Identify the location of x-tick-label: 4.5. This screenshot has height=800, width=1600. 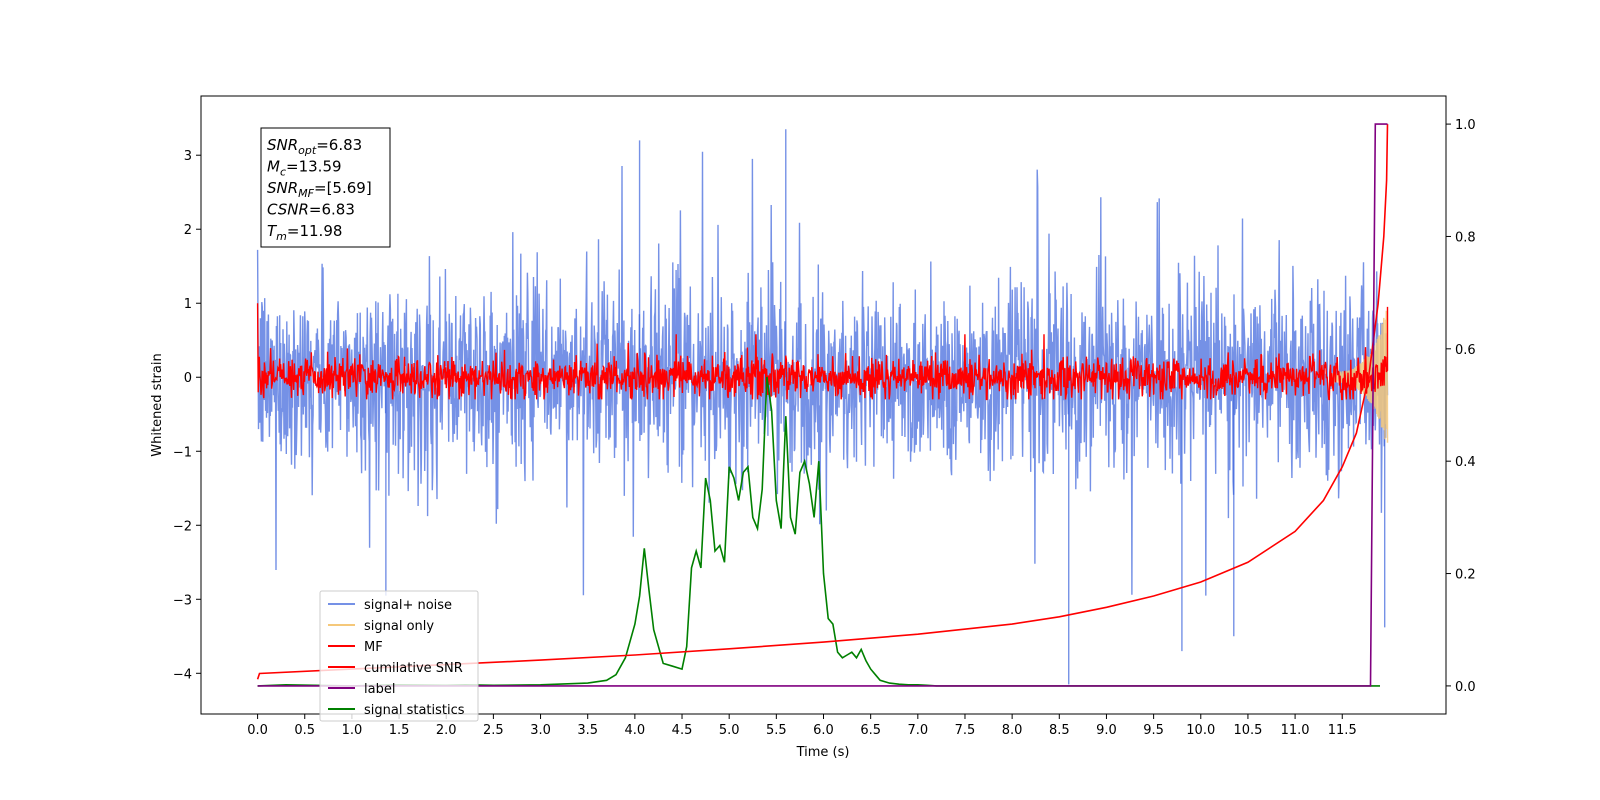
(682, 730).